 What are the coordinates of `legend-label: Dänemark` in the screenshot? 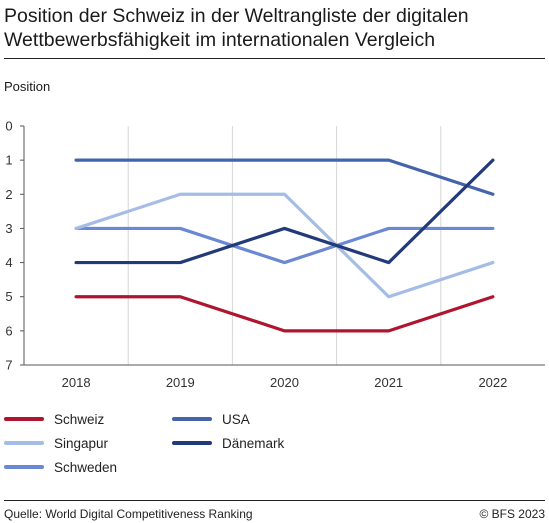 It's located at (253, 443).